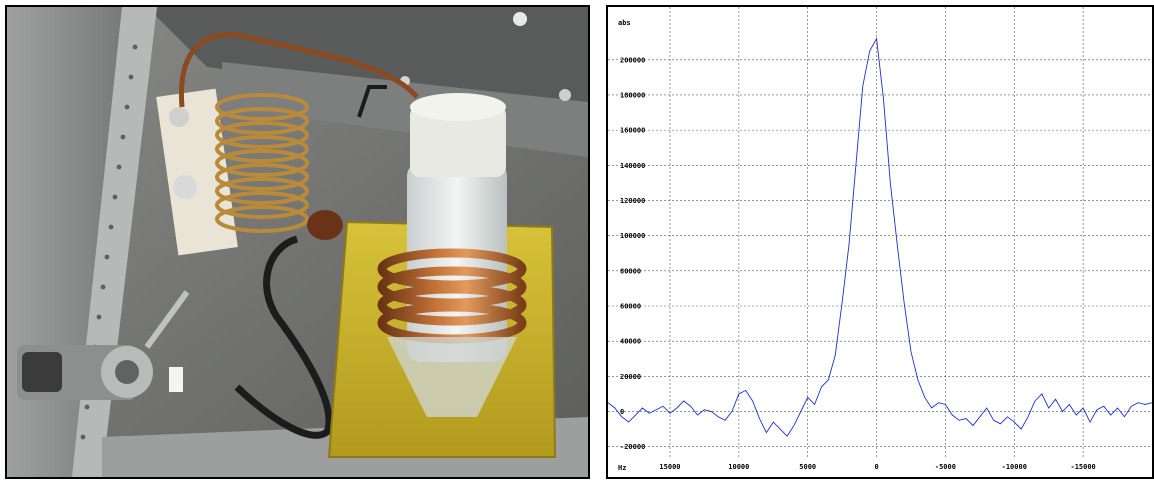 This screenshot has width=1154, height=482. I want to click on x-tick-label: 0, so click(876, 467).